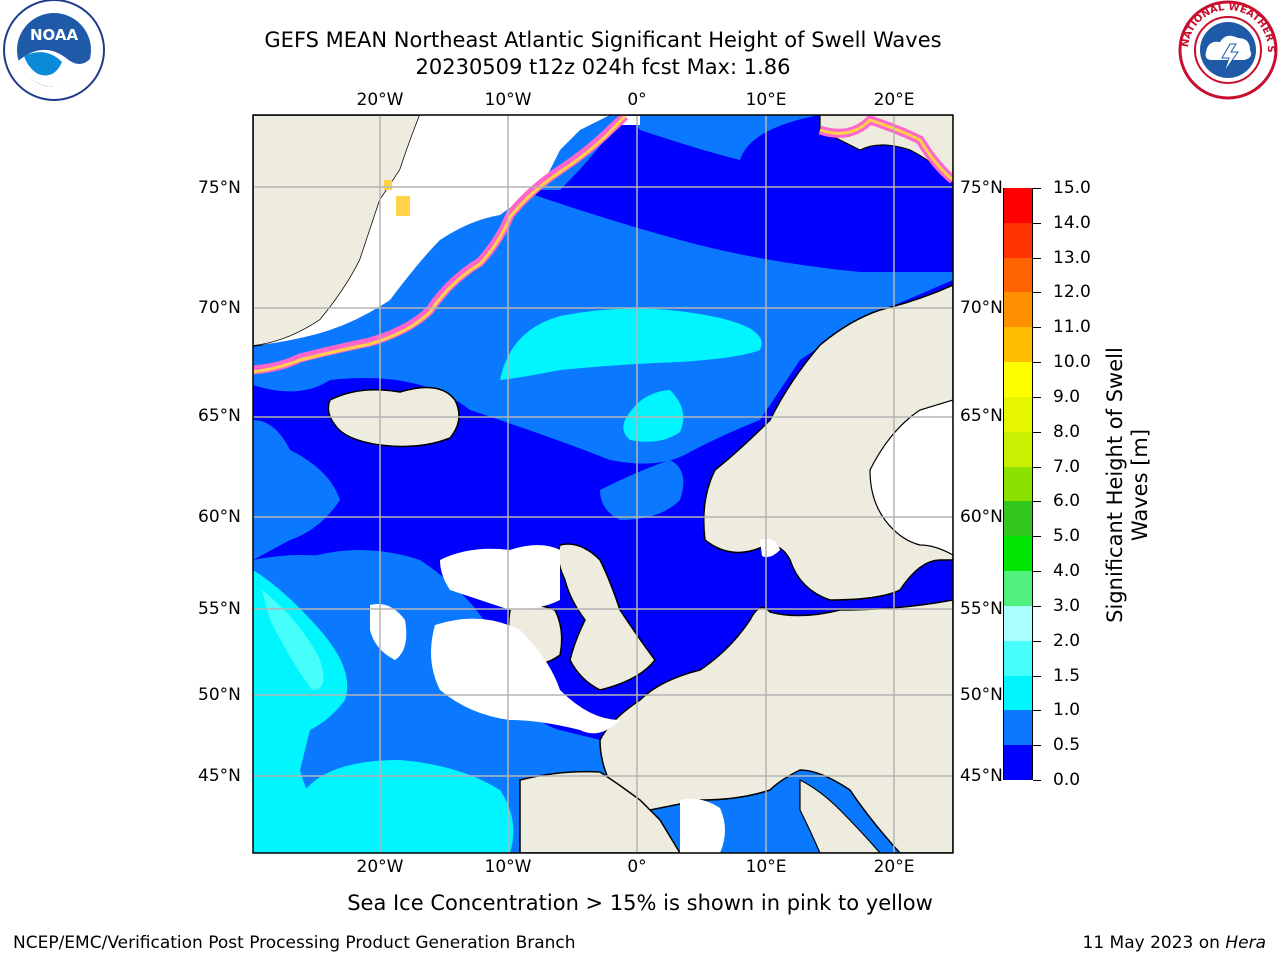 The height and width of the screenshot is (960, 1280). What do you see at coordinates (840, 816) in the screenshot?
I see `land-italy` at bounding box center [840, 816].